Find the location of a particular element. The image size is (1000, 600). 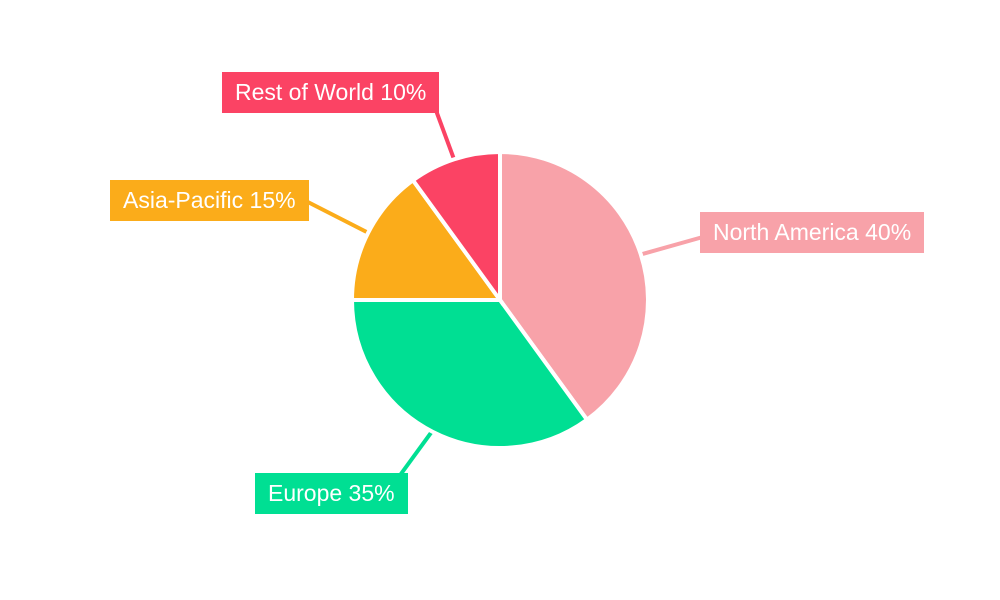

pie-label-north-america: North America 40% is located at coordinates (812, 232).